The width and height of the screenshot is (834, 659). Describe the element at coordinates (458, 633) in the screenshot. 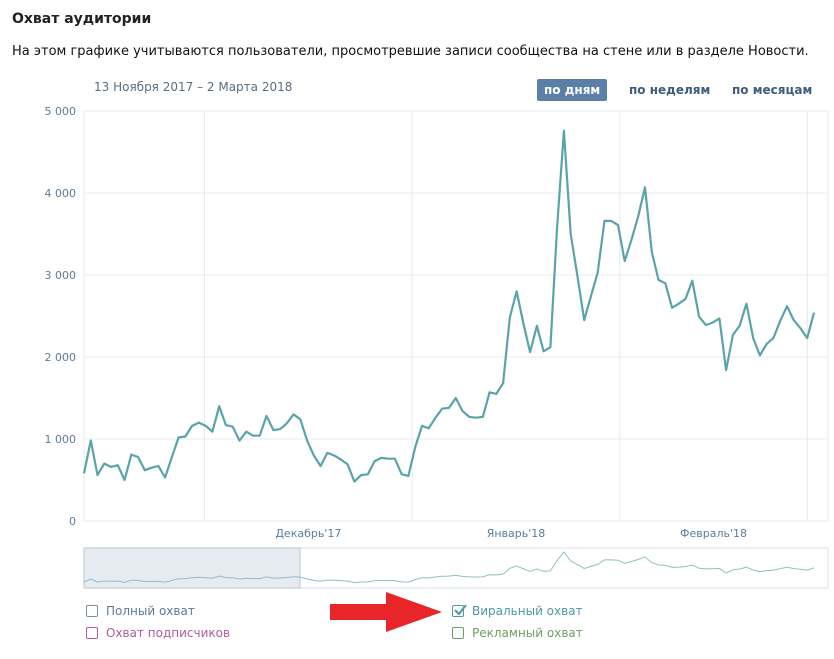

I see `checkbox-ads-reach` at that location.